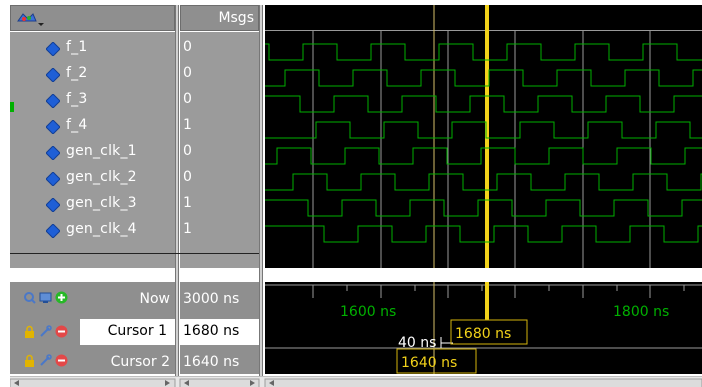 This screenshot has height=387, width=702. What do you see at coordinates (261, 195) in the screenshot?
I see `column-splitter-right` at bounding box center [261, 195].